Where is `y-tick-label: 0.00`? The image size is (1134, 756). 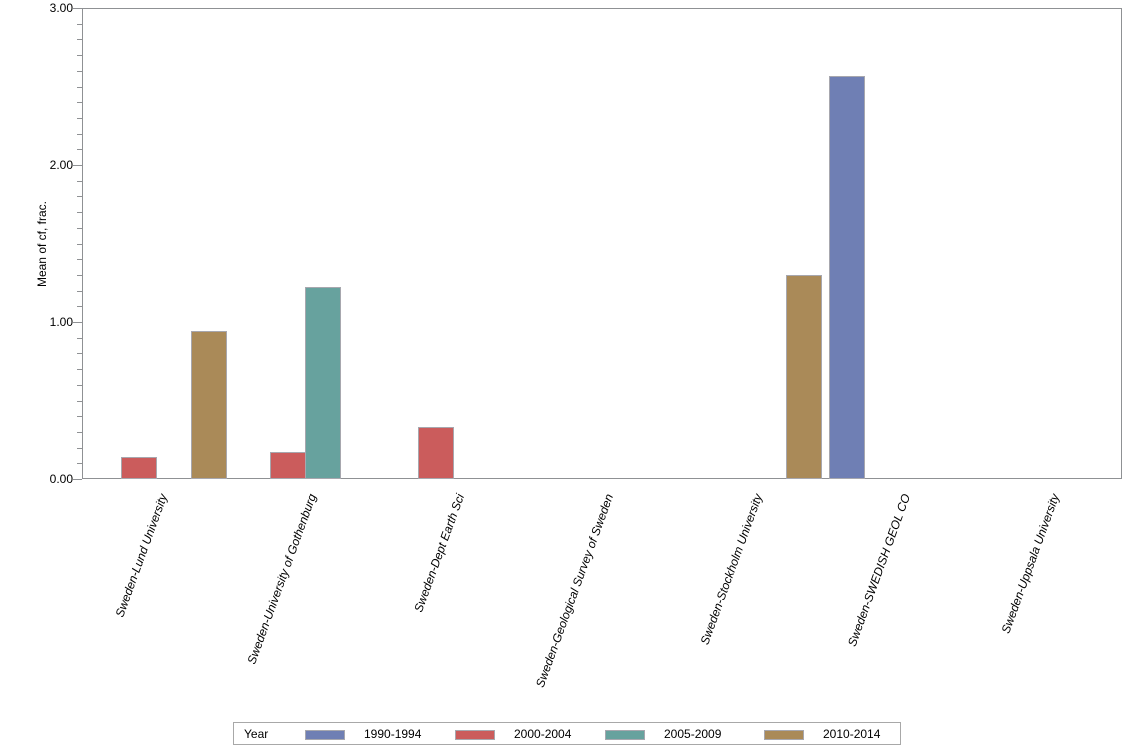
y-tick-label: 0.00 is located at coordinates (61, 479).